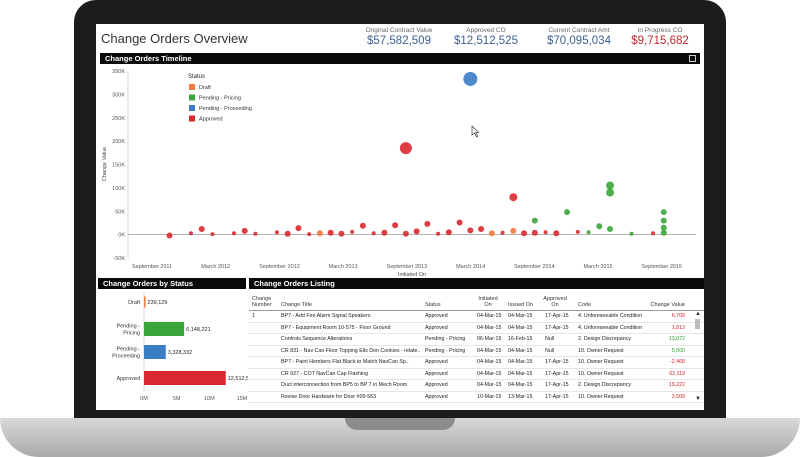 The height and width of the screenshot is (457, 800). I want to click on y-tick-label: -50K, so click(119, 259).